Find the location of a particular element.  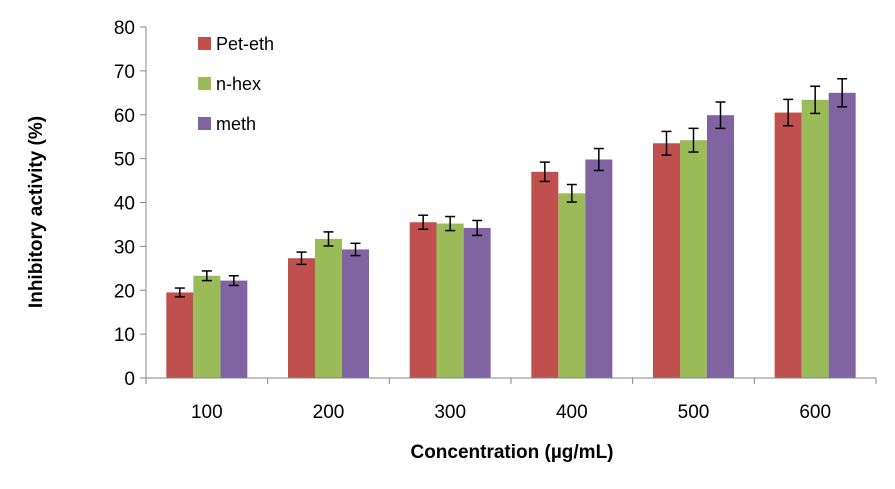

legend-item-Pet-eth: Pet-eth is located at coordinates (236, 44).